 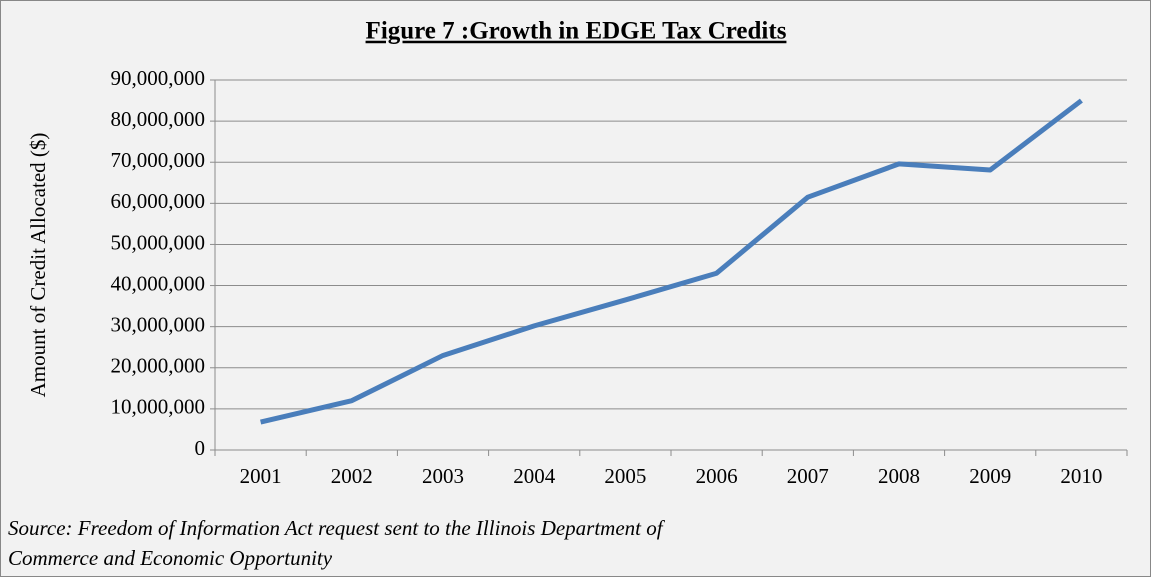 I want to click on y-axis-label: Amount of Credit Allocated ($), so click(x=38, y=265).